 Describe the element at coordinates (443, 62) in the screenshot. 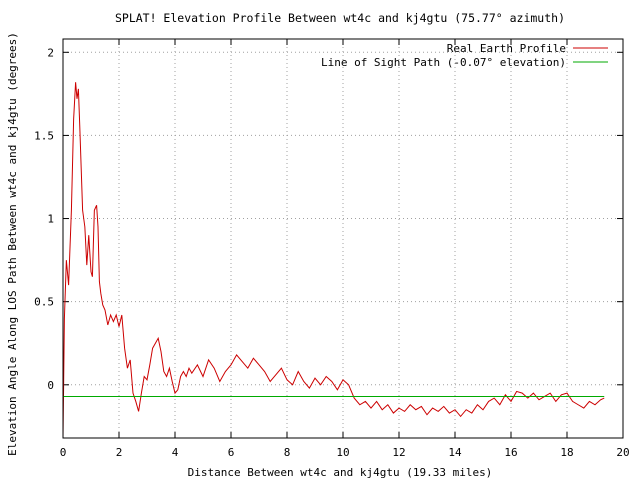

I see `legend-label-line-of-sight: Line of Sight Path (-0.07° elevation)` at that location.